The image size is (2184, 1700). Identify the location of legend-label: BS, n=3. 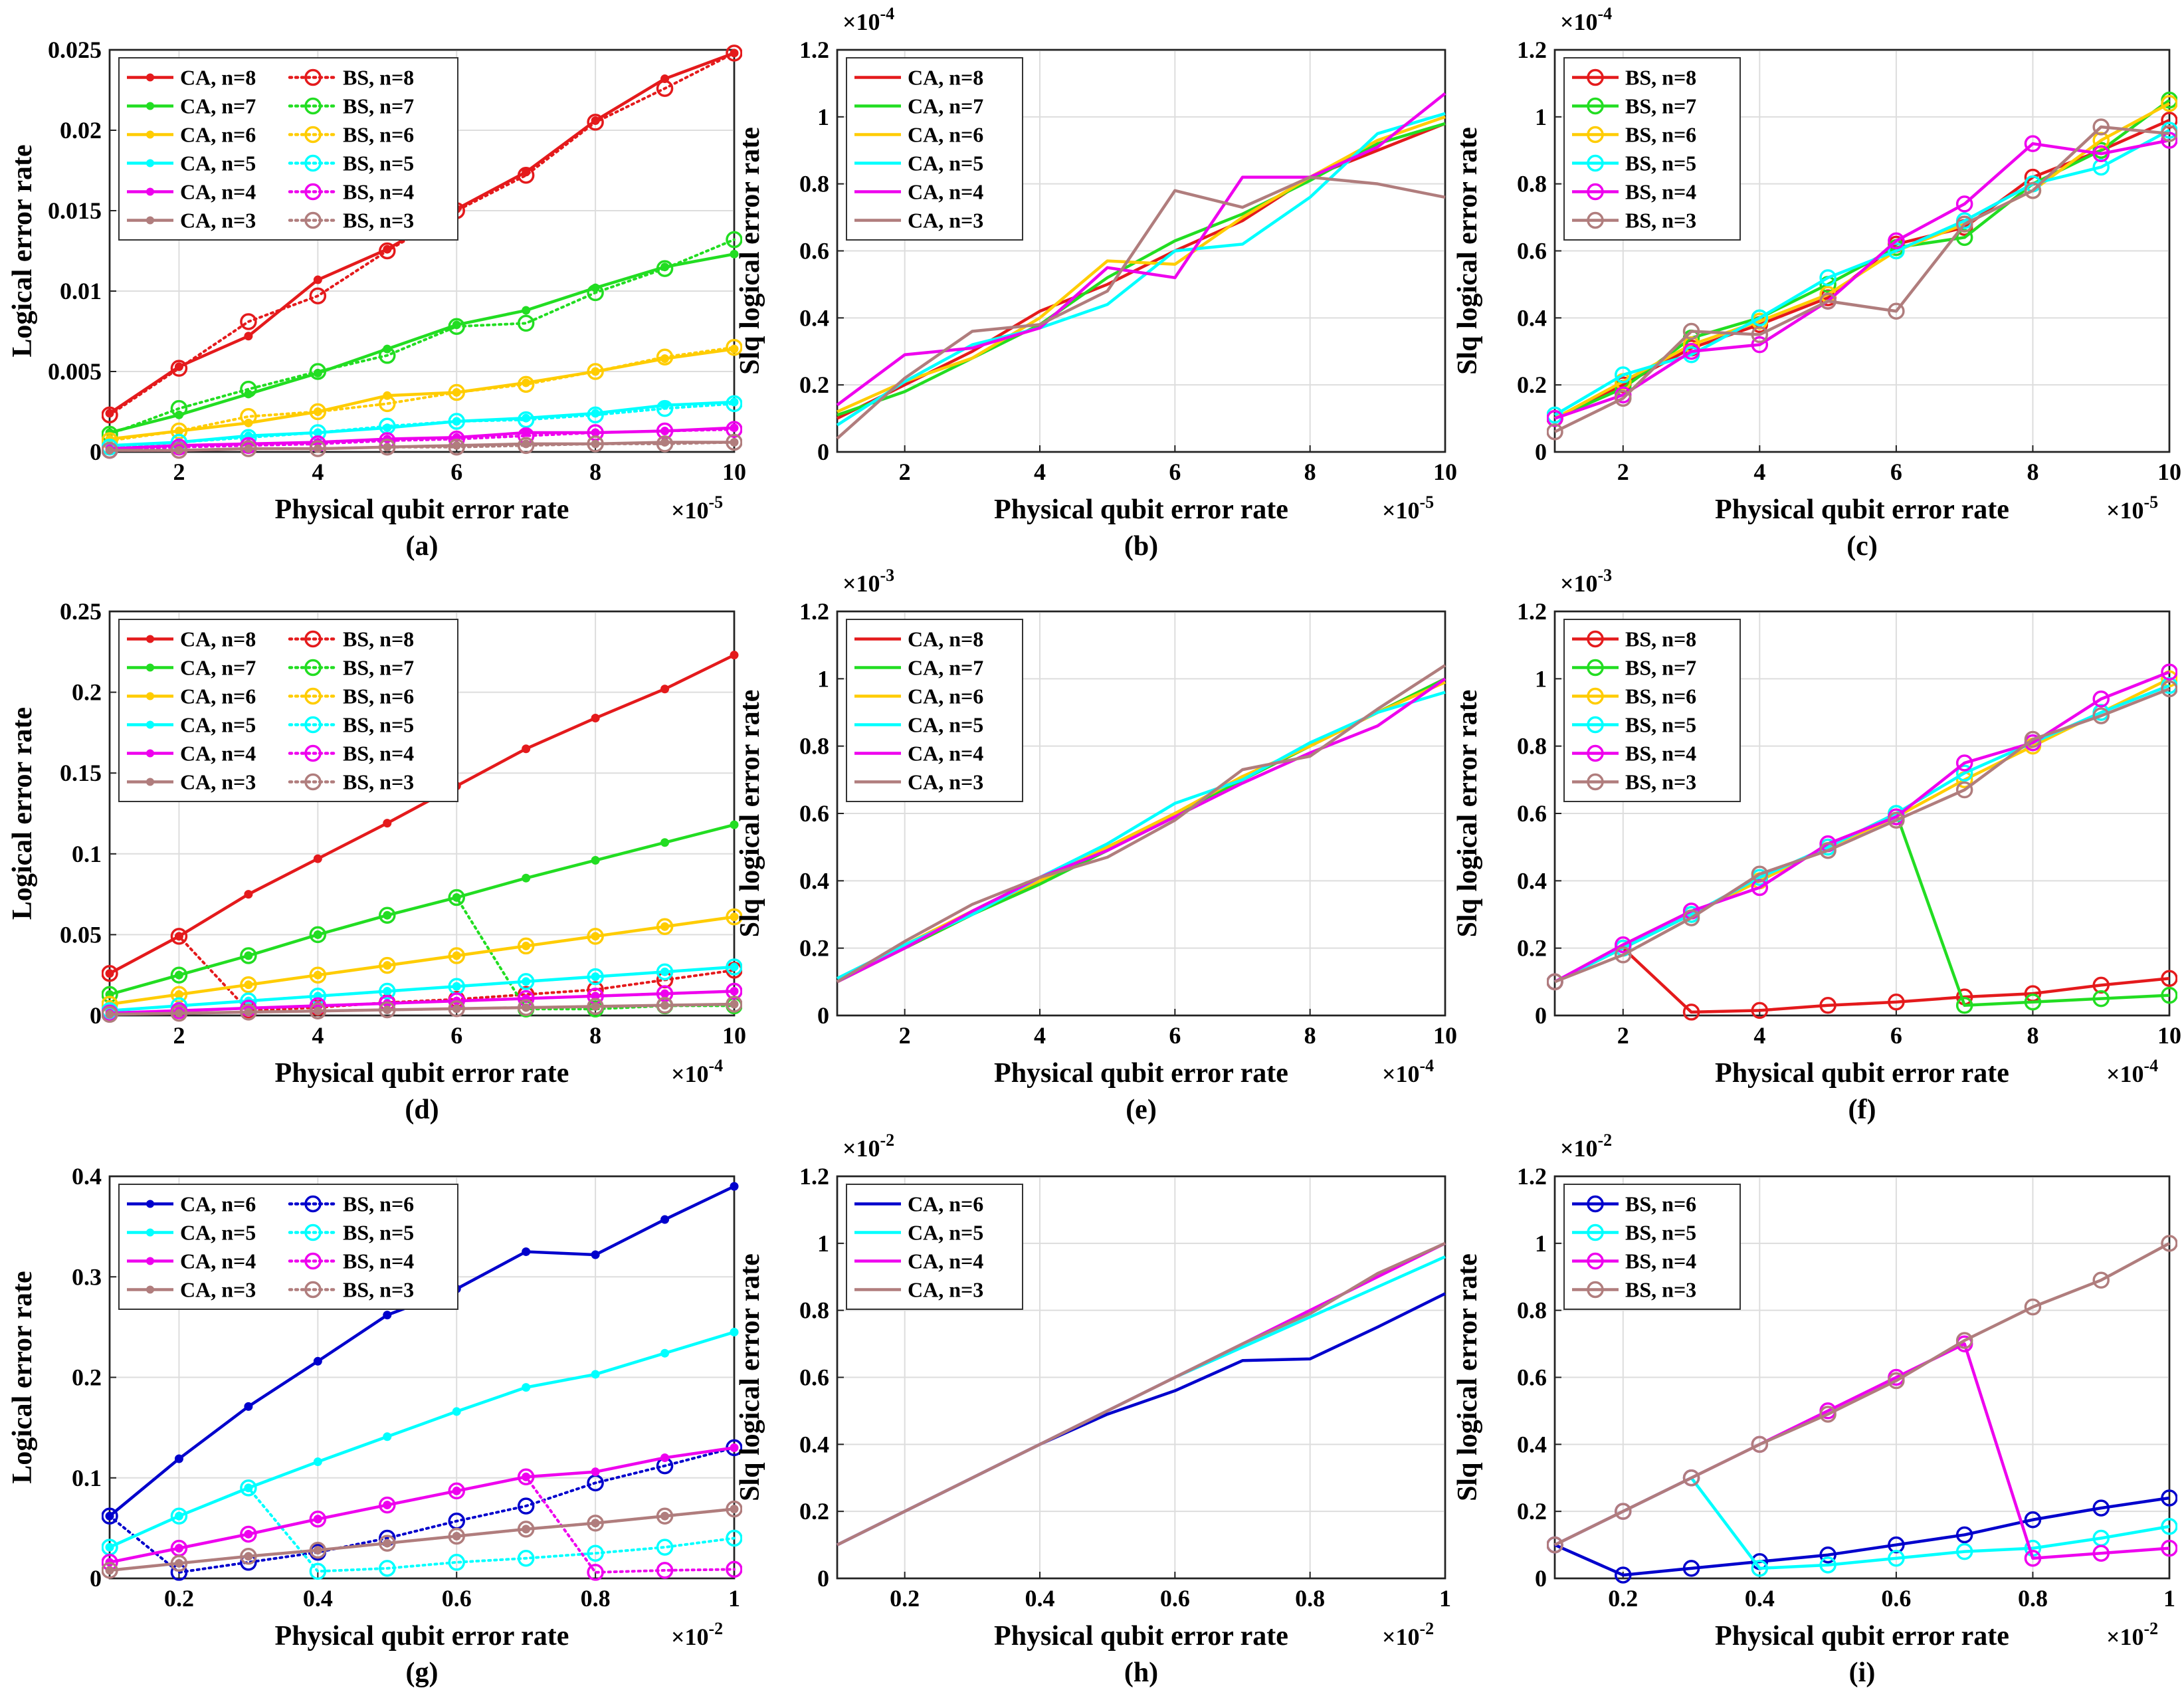
(378, 221).